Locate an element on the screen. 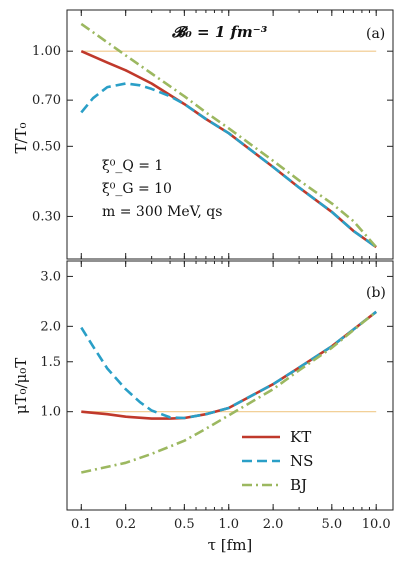 Image resolution: width=415 pixels, height=561 pixels. y-tick-label: 0.70 is located at coordinates (46, 100).